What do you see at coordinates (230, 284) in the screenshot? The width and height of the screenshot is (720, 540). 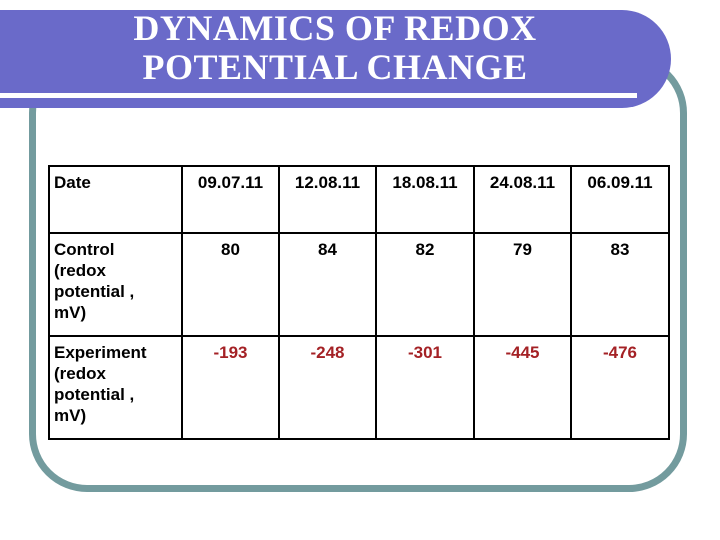 I see `control-value-1: 80` at bounding box center [230, 284].